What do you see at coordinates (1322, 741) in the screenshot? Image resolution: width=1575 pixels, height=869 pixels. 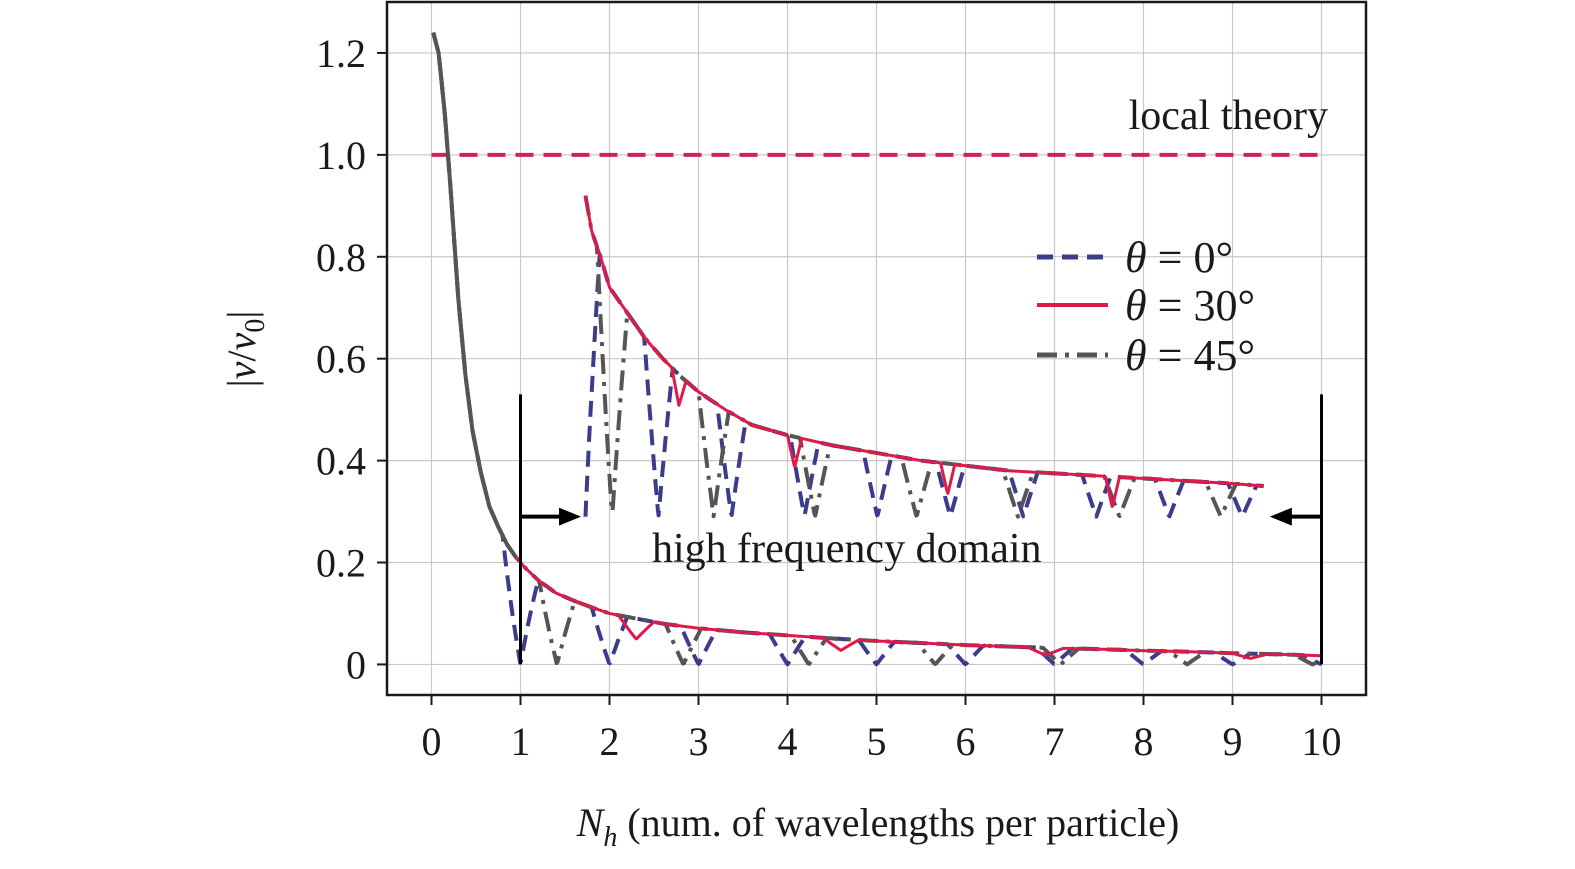 I see `x-tick-label: 10` at bounding box center [1322, 741].